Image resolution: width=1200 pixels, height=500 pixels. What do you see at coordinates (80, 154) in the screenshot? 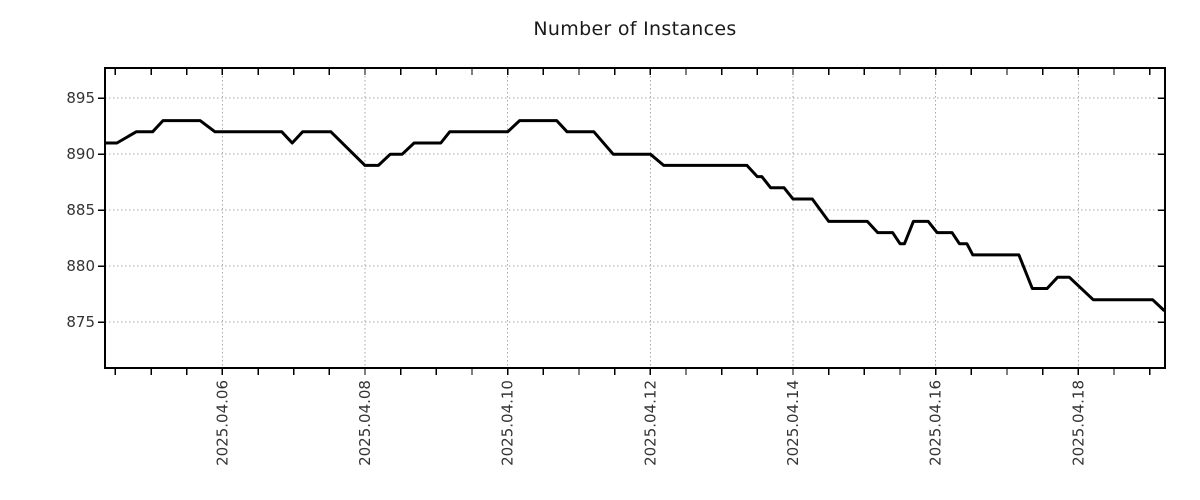
I see `y-tick-label: 890` at bounding box center [80, 154].